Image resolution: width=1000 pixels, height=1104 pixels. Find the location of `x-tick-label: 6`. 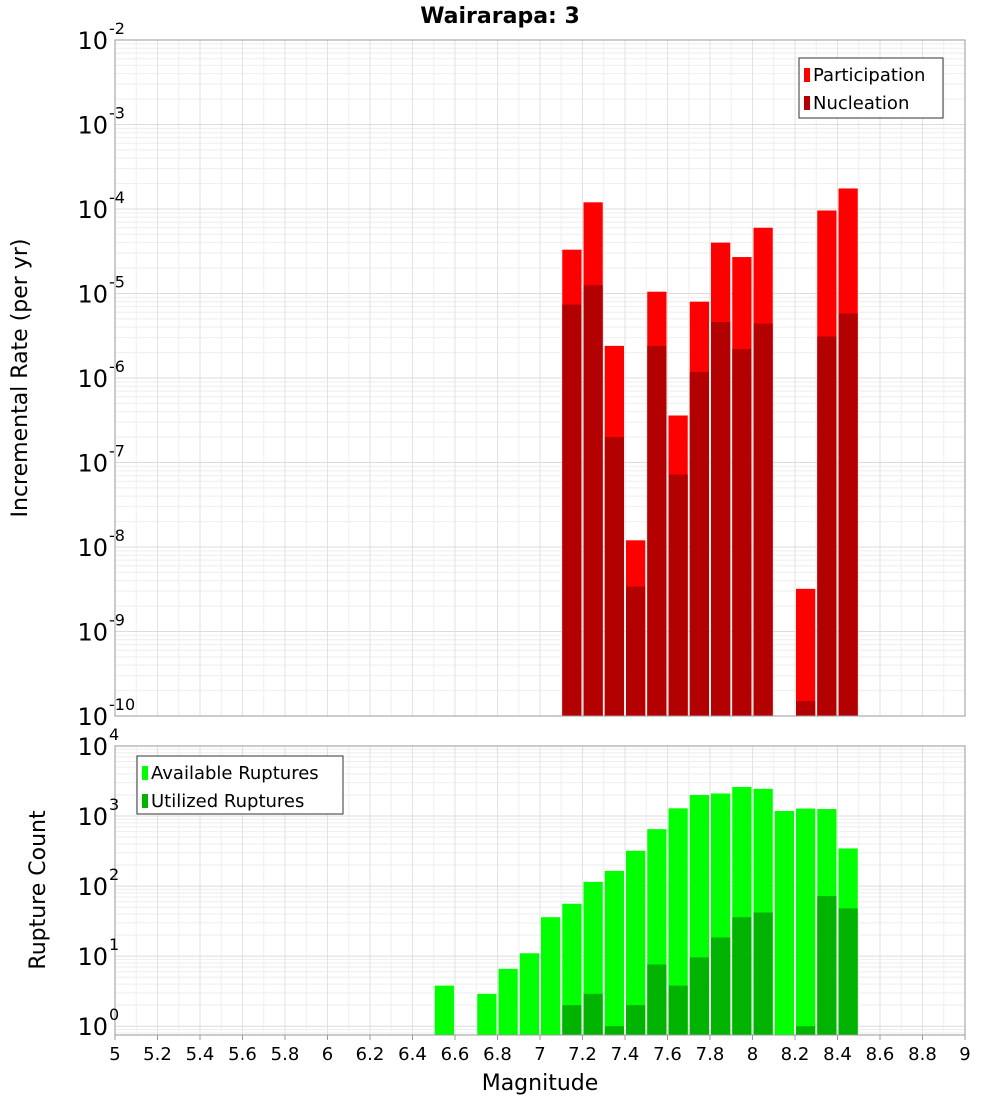

x-tick-label: 6 is located at coordinates (327, 1054).